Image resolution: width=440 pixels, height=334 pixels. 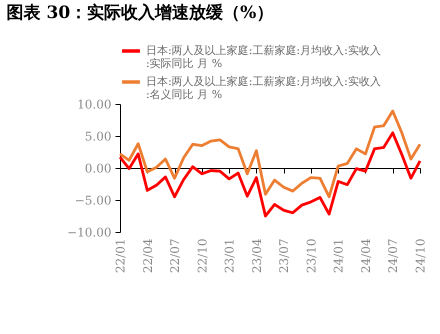 I want to click on y-tick-label: 5.00, so click(x=98, y=137).